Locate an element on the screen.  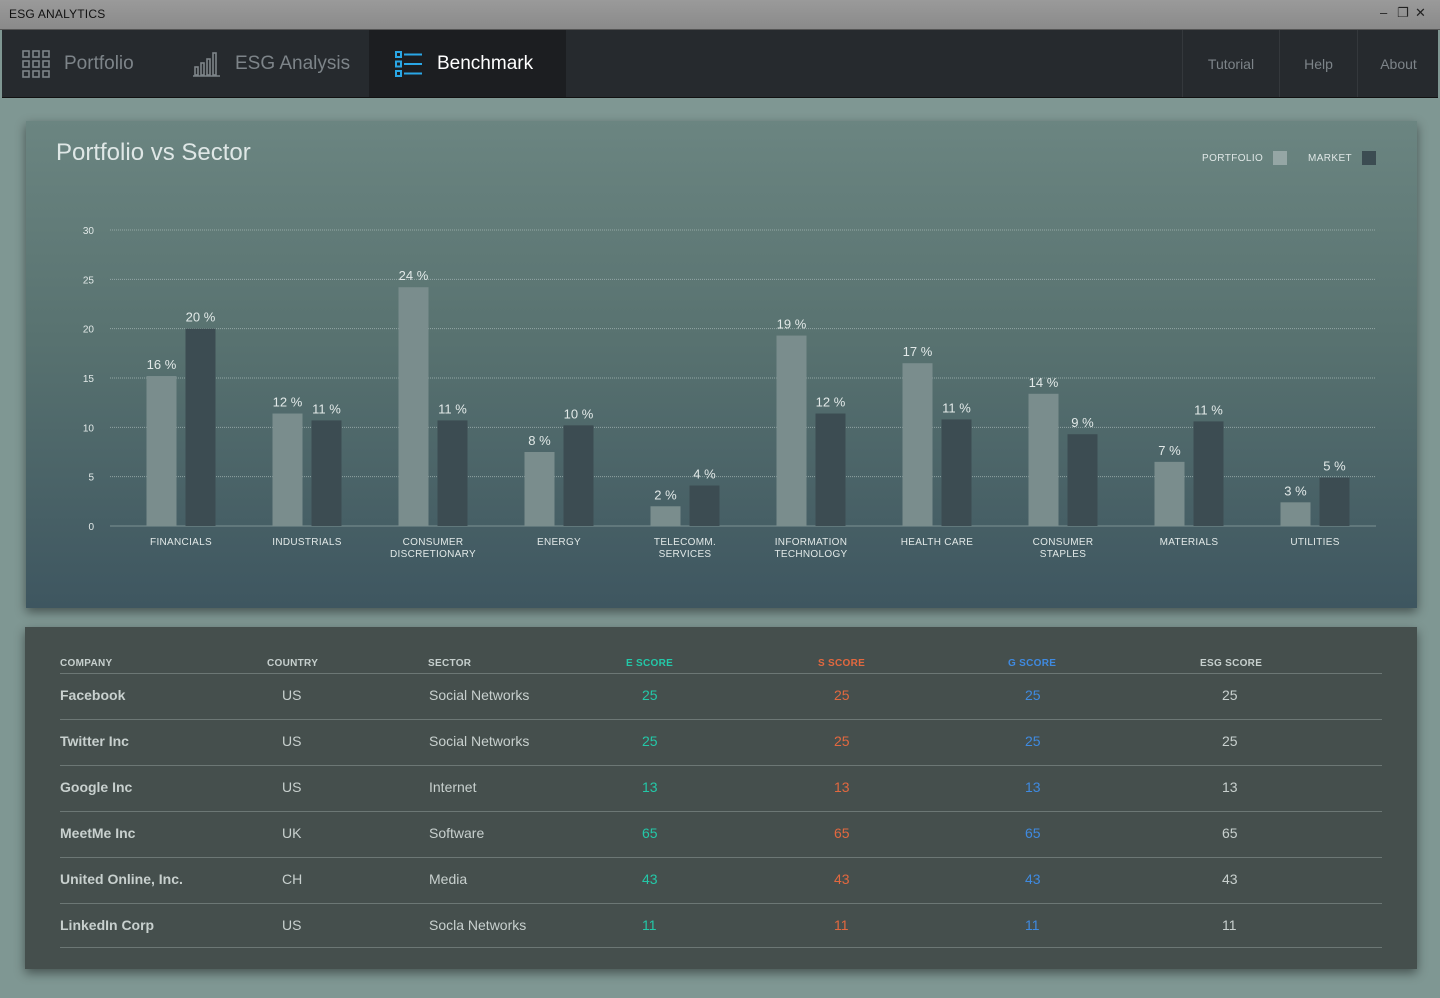
e-score-cell: 43 is located at coordinates (650, 879).